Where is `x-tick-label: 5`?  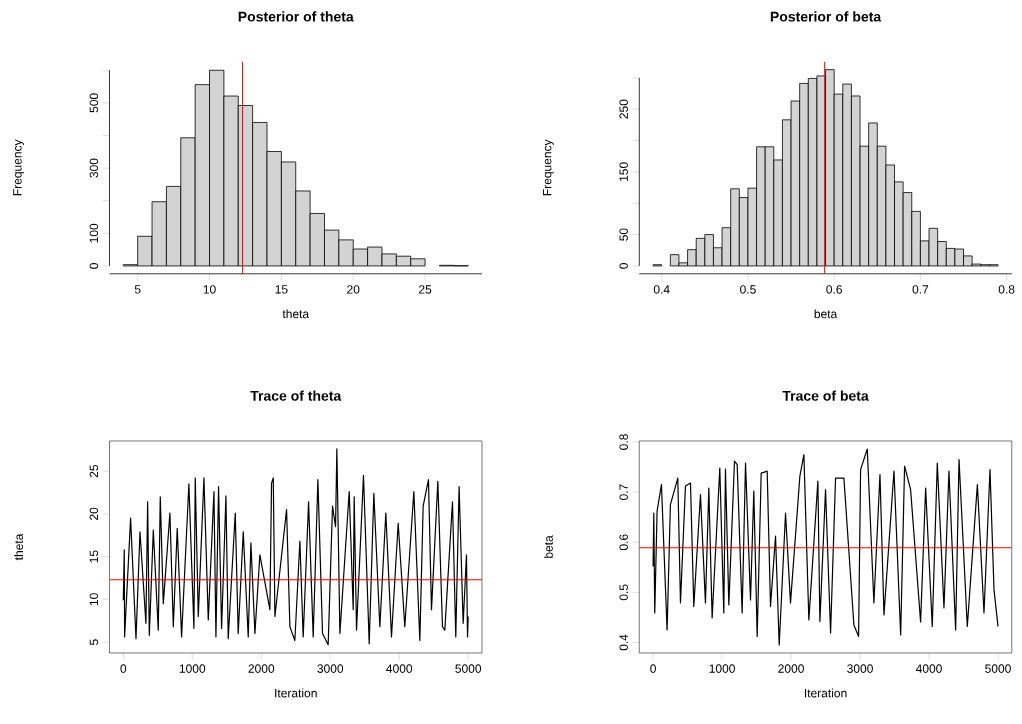 x-tick-label: 5 is located at coordinates (137, 289).